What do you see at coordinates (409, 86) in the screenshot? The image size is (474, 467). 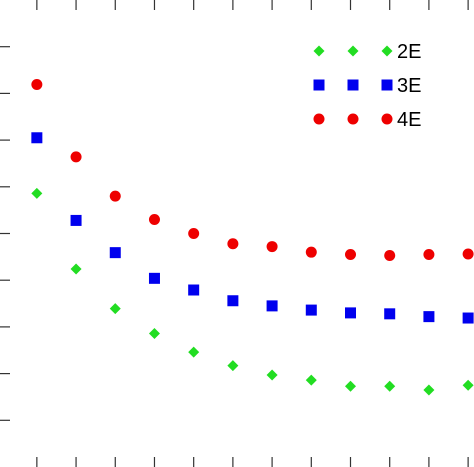 I see `legend-label-3E: 3E` at bounding box center [409, 86].